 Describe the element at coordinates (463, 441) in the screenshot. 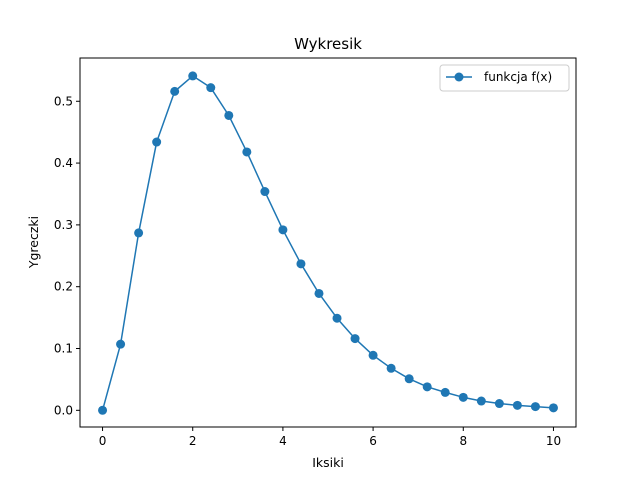

I see `x-tick-label: 8` at that location.